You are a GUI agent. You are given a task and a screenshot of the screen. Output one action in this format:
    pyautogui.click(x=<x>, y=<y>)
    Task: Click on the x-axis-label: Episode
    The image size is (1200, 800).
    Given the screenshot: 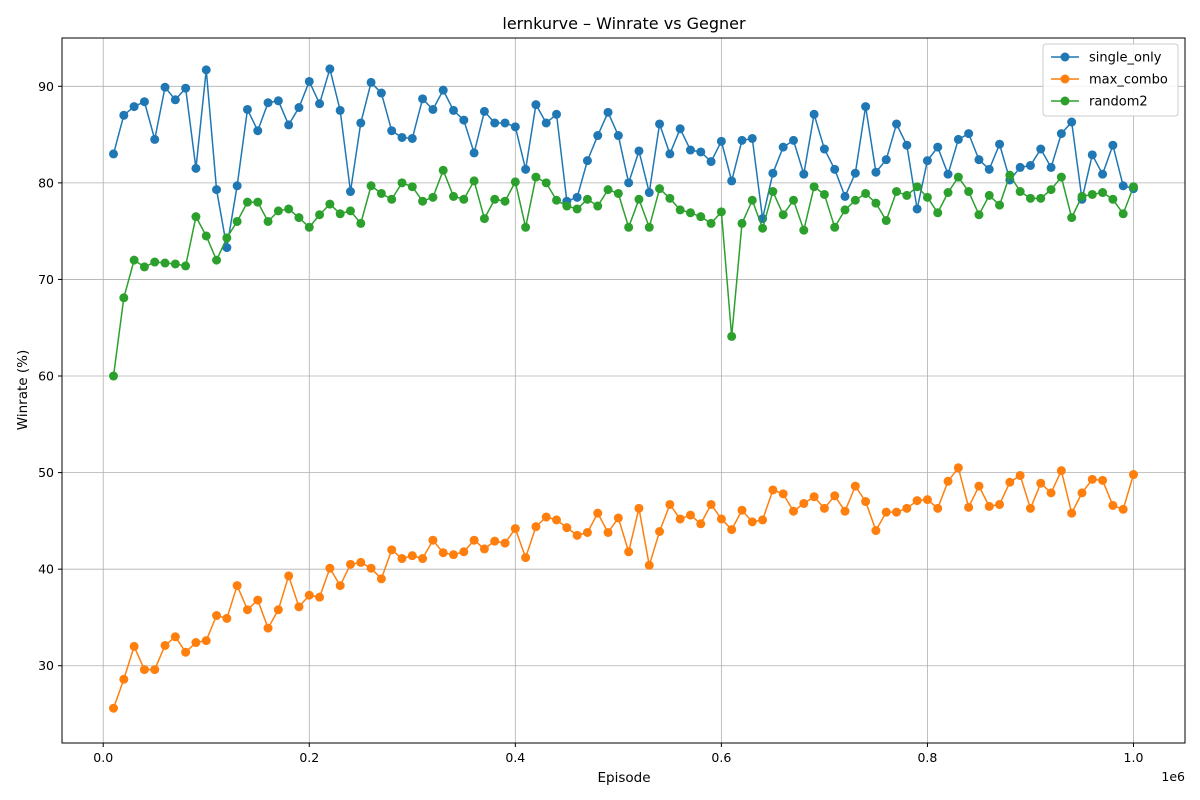 What is the action you would take?
    pyautogui.click(x=623, y=778)
    